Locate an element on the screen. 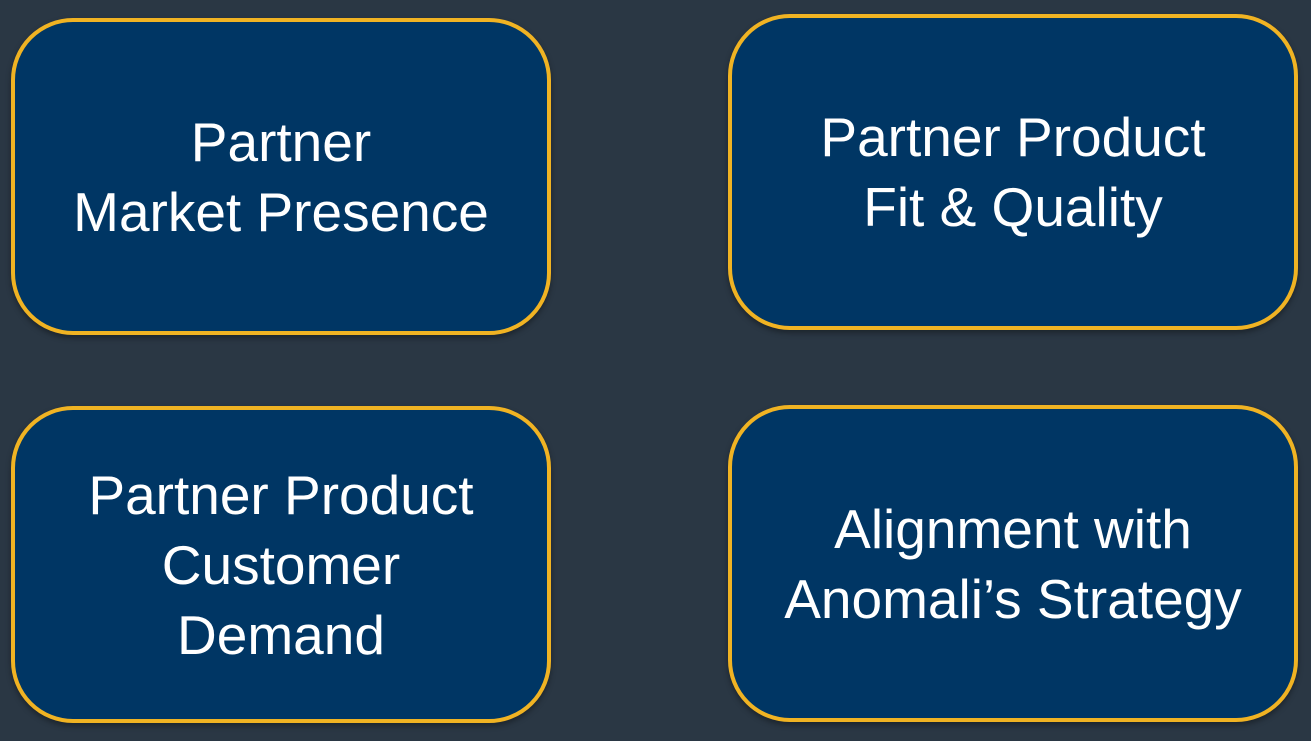  card-label: Partner Product Customer Demand is located at coordinates (281, 564).